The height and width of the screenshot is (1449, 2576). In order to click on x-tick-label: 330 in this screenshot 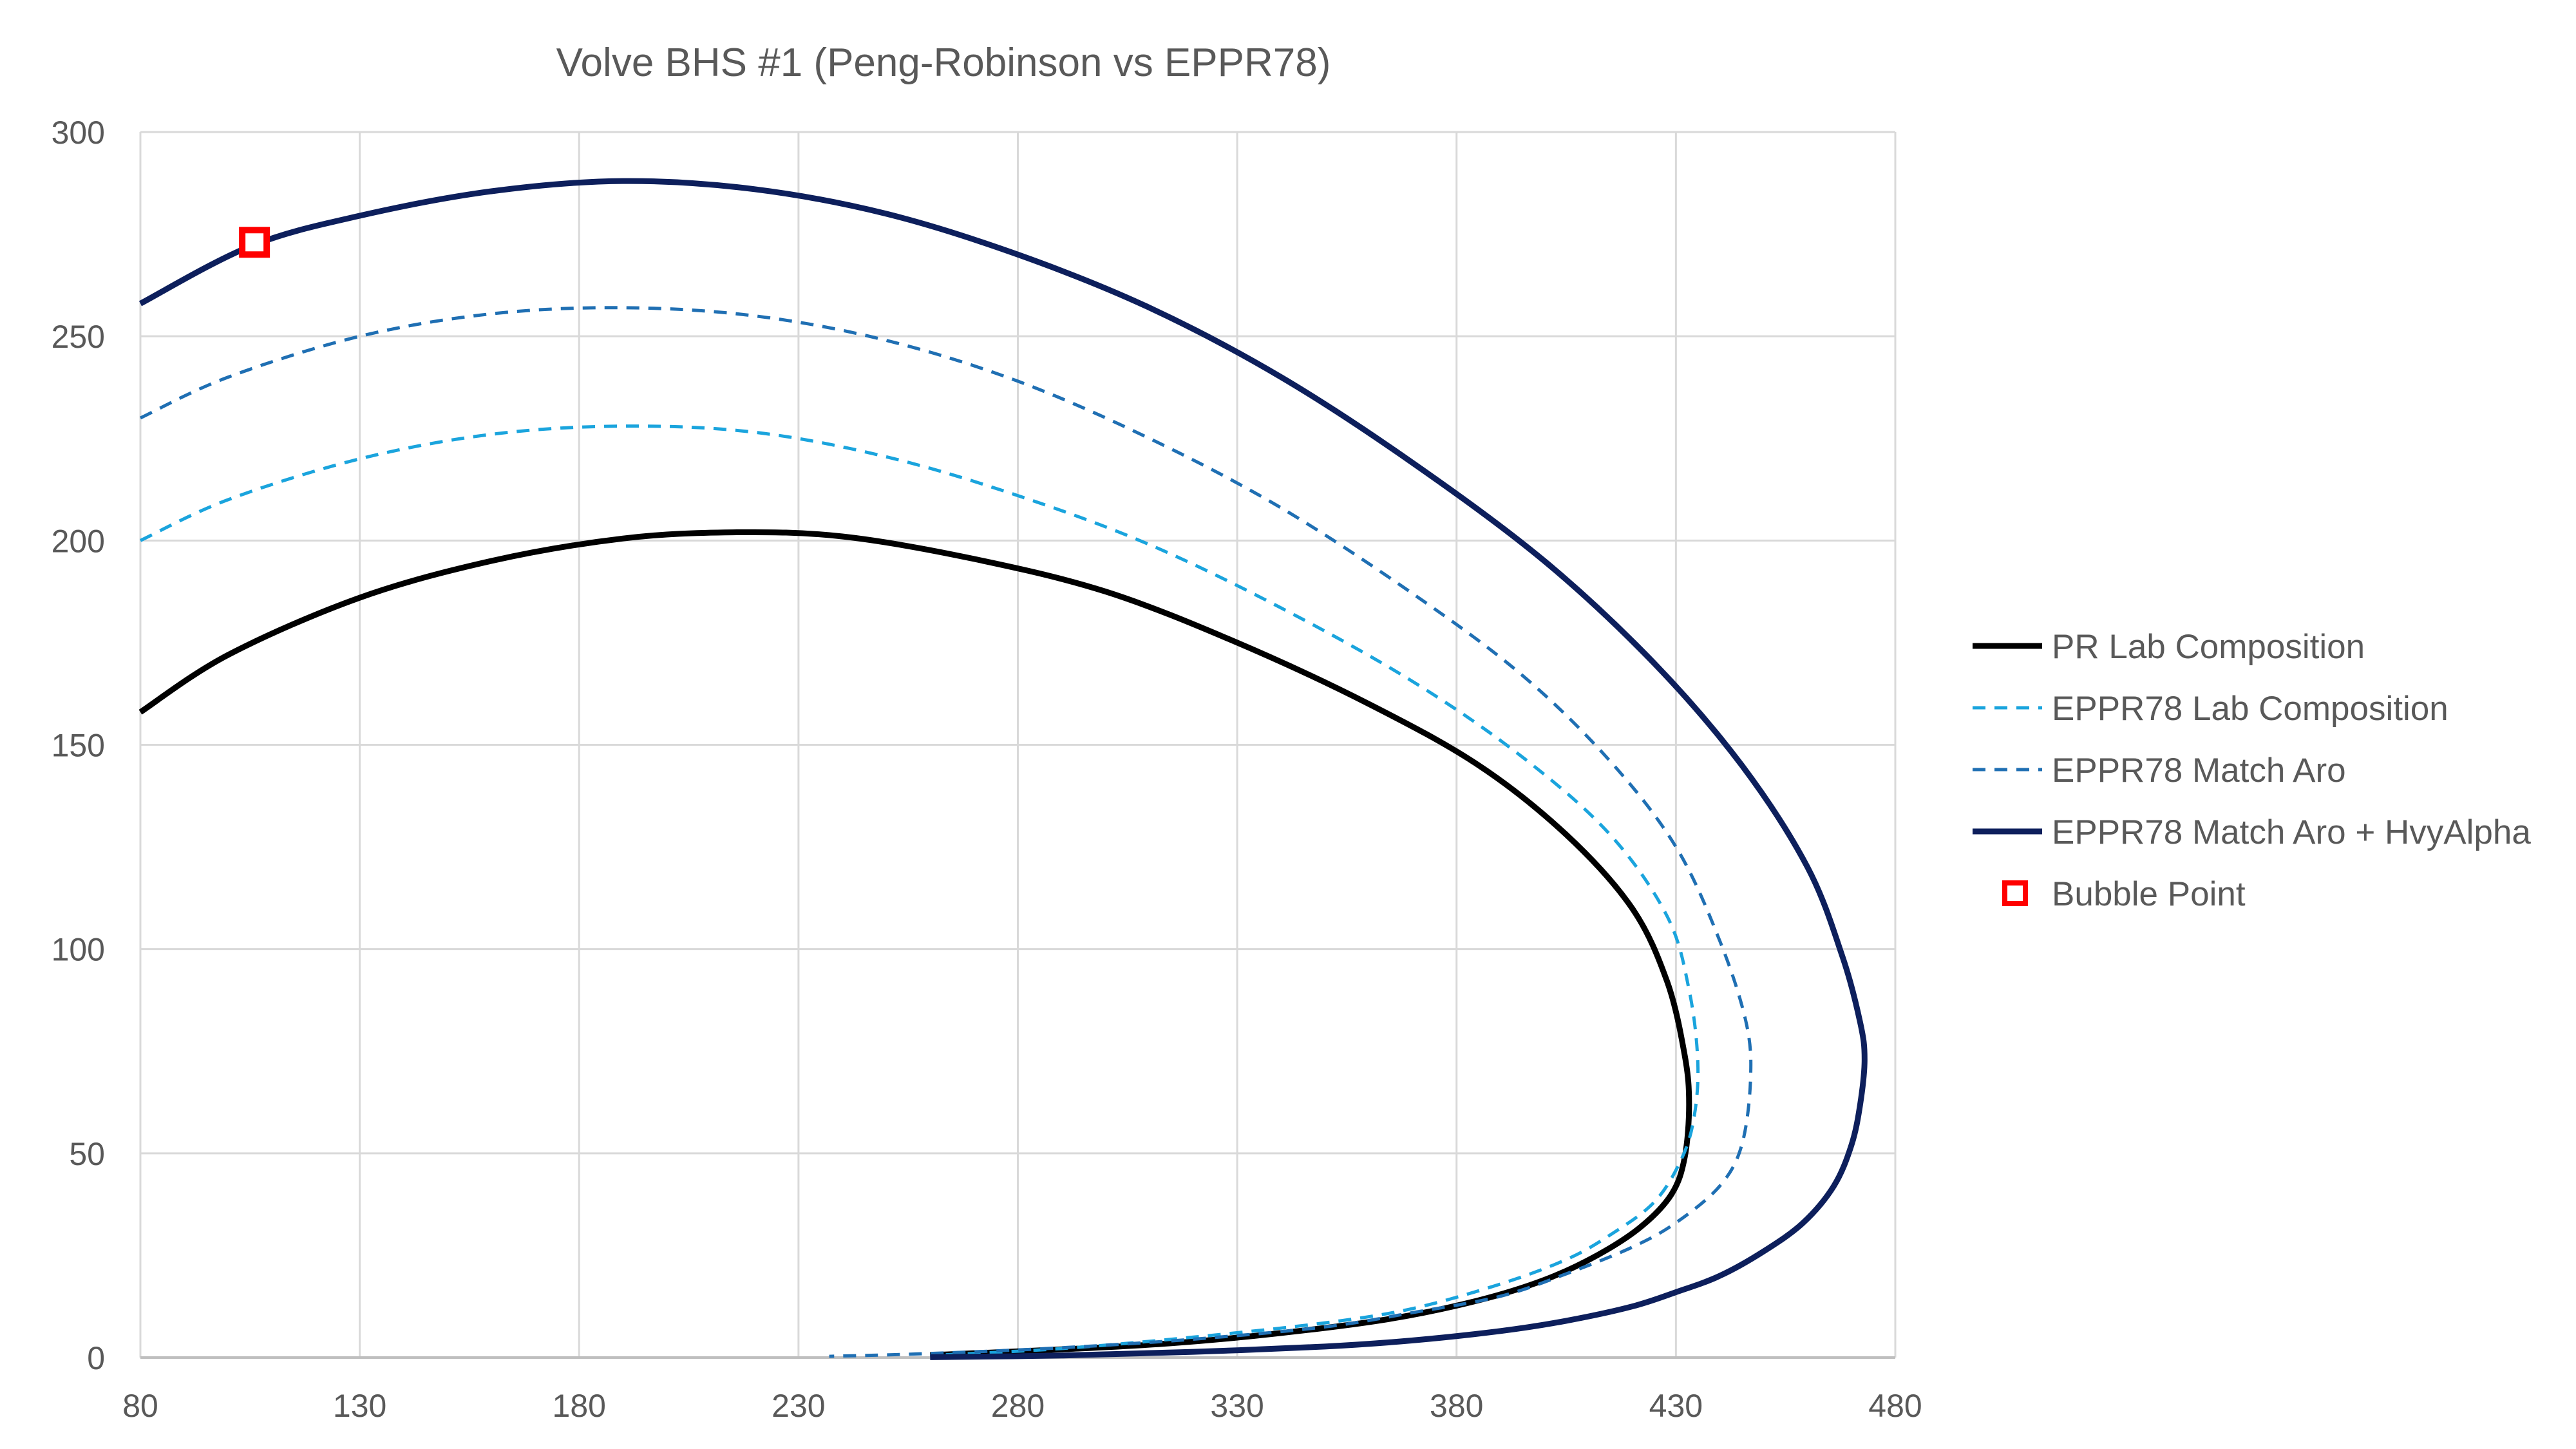, I will do `click(1237, 1406)`.